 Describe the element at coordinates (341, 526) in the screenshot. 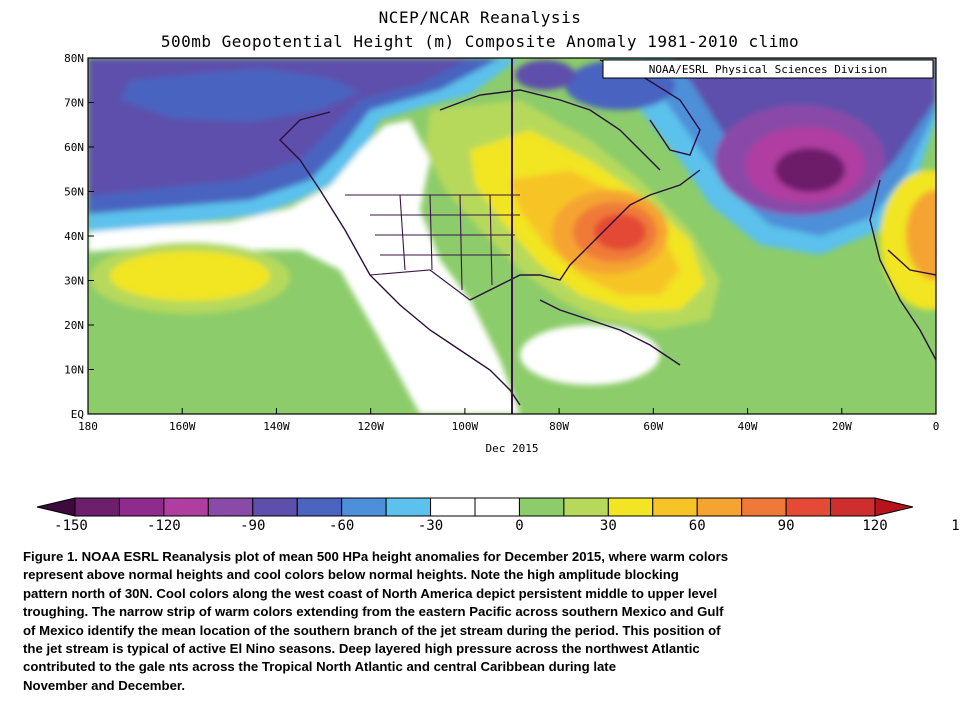

I see `colorbar-tick-label: -60` at that location.